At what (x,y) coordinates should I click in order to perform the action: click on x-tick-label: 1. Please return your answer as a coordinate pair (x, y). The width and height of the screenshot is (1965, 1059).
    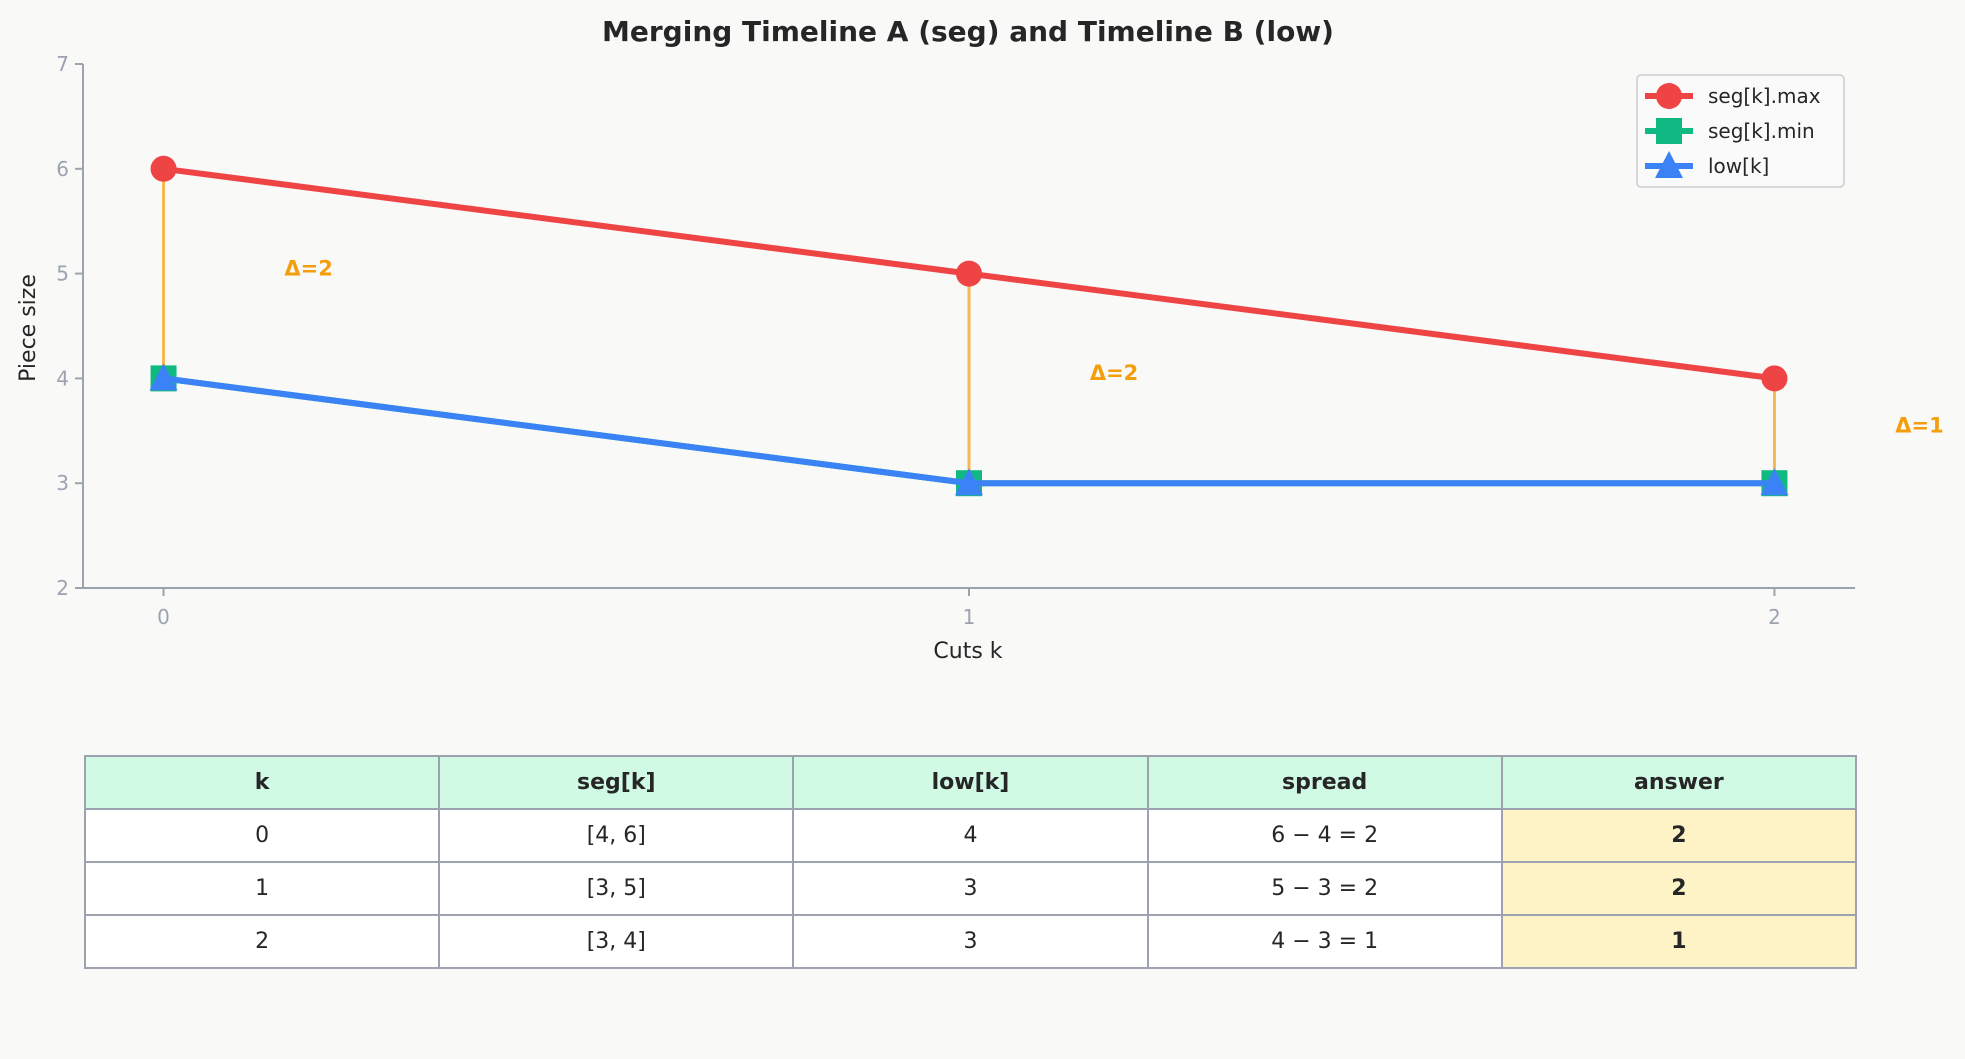
    Looking at the image, I should click on (969, 617).